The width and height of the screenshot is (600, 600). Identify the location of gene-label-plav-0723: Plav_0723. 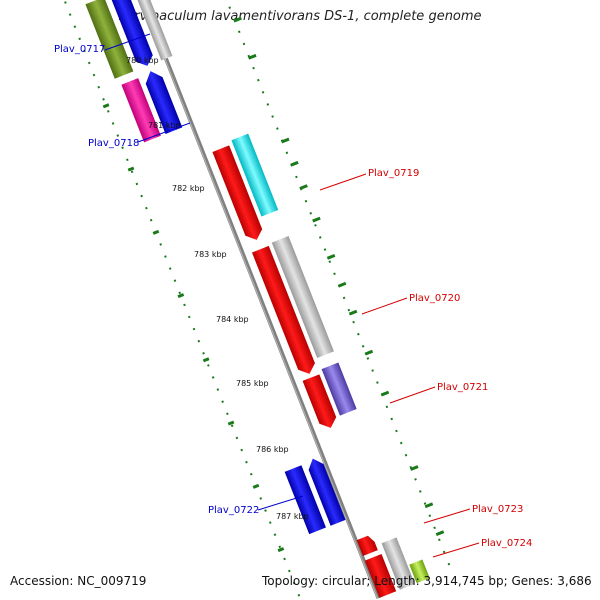
(497, 509).